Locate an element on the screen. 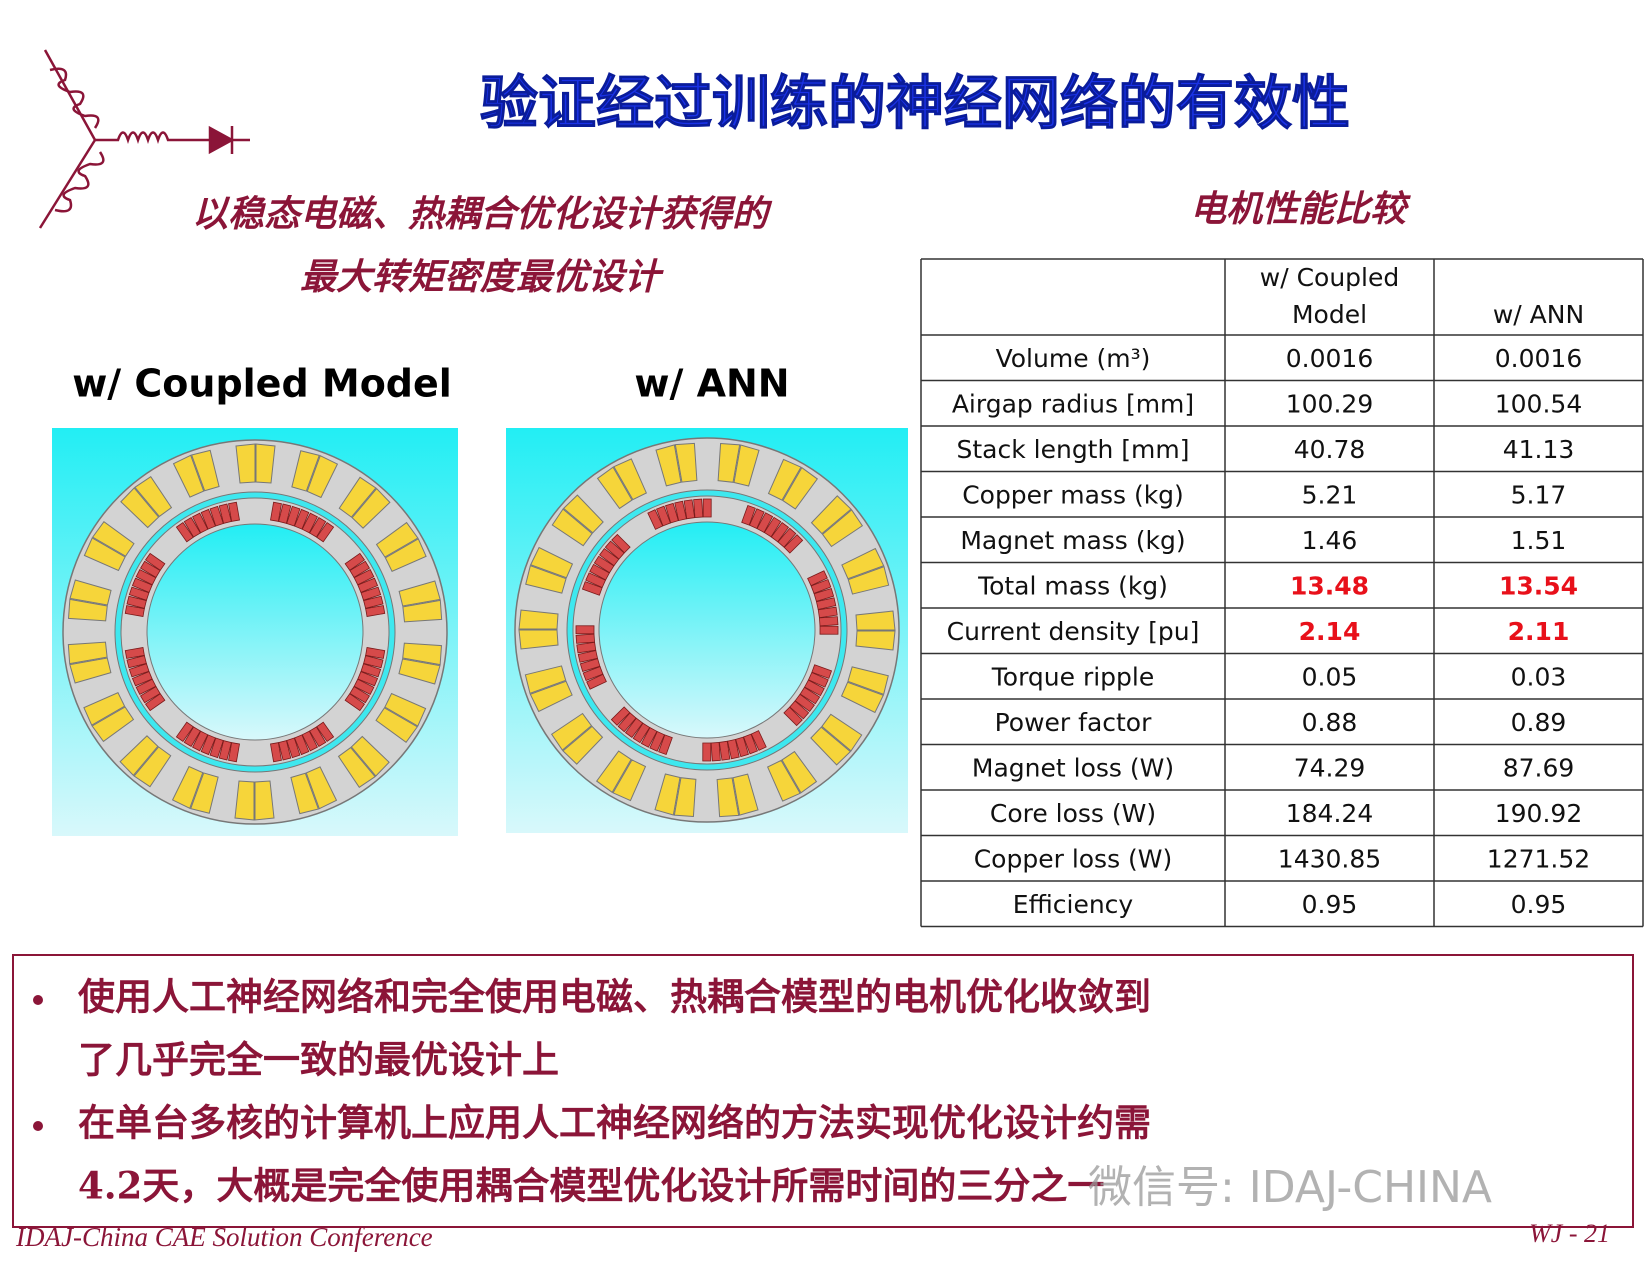 The height and width of the screenshot is (1275, 1651). table-cell: 0.05 is located at coordinates (1330, 676).